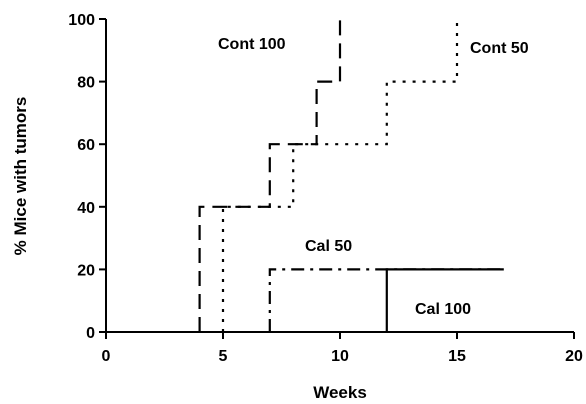 The image size is (586, 404). I want to click on y-axis-label: % Mice with tumors, so click(20, 176).